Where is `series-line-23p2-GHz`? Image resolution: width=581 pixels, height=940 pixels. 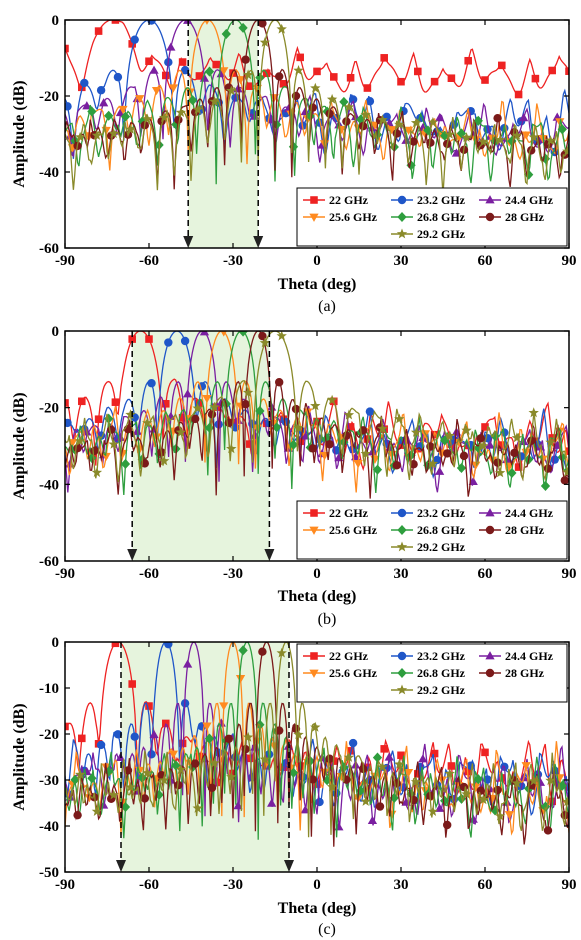
series-line-23p2-GHz is located at coordinates (317, 89).